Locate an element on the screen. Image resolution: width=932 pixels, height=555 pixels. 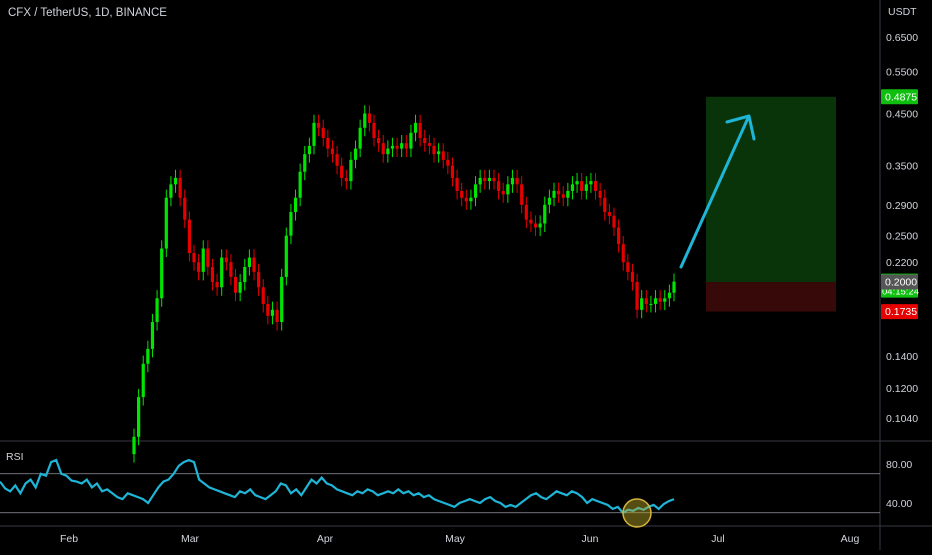
x-tick-label: Mar is located at coordinates (190, 539).